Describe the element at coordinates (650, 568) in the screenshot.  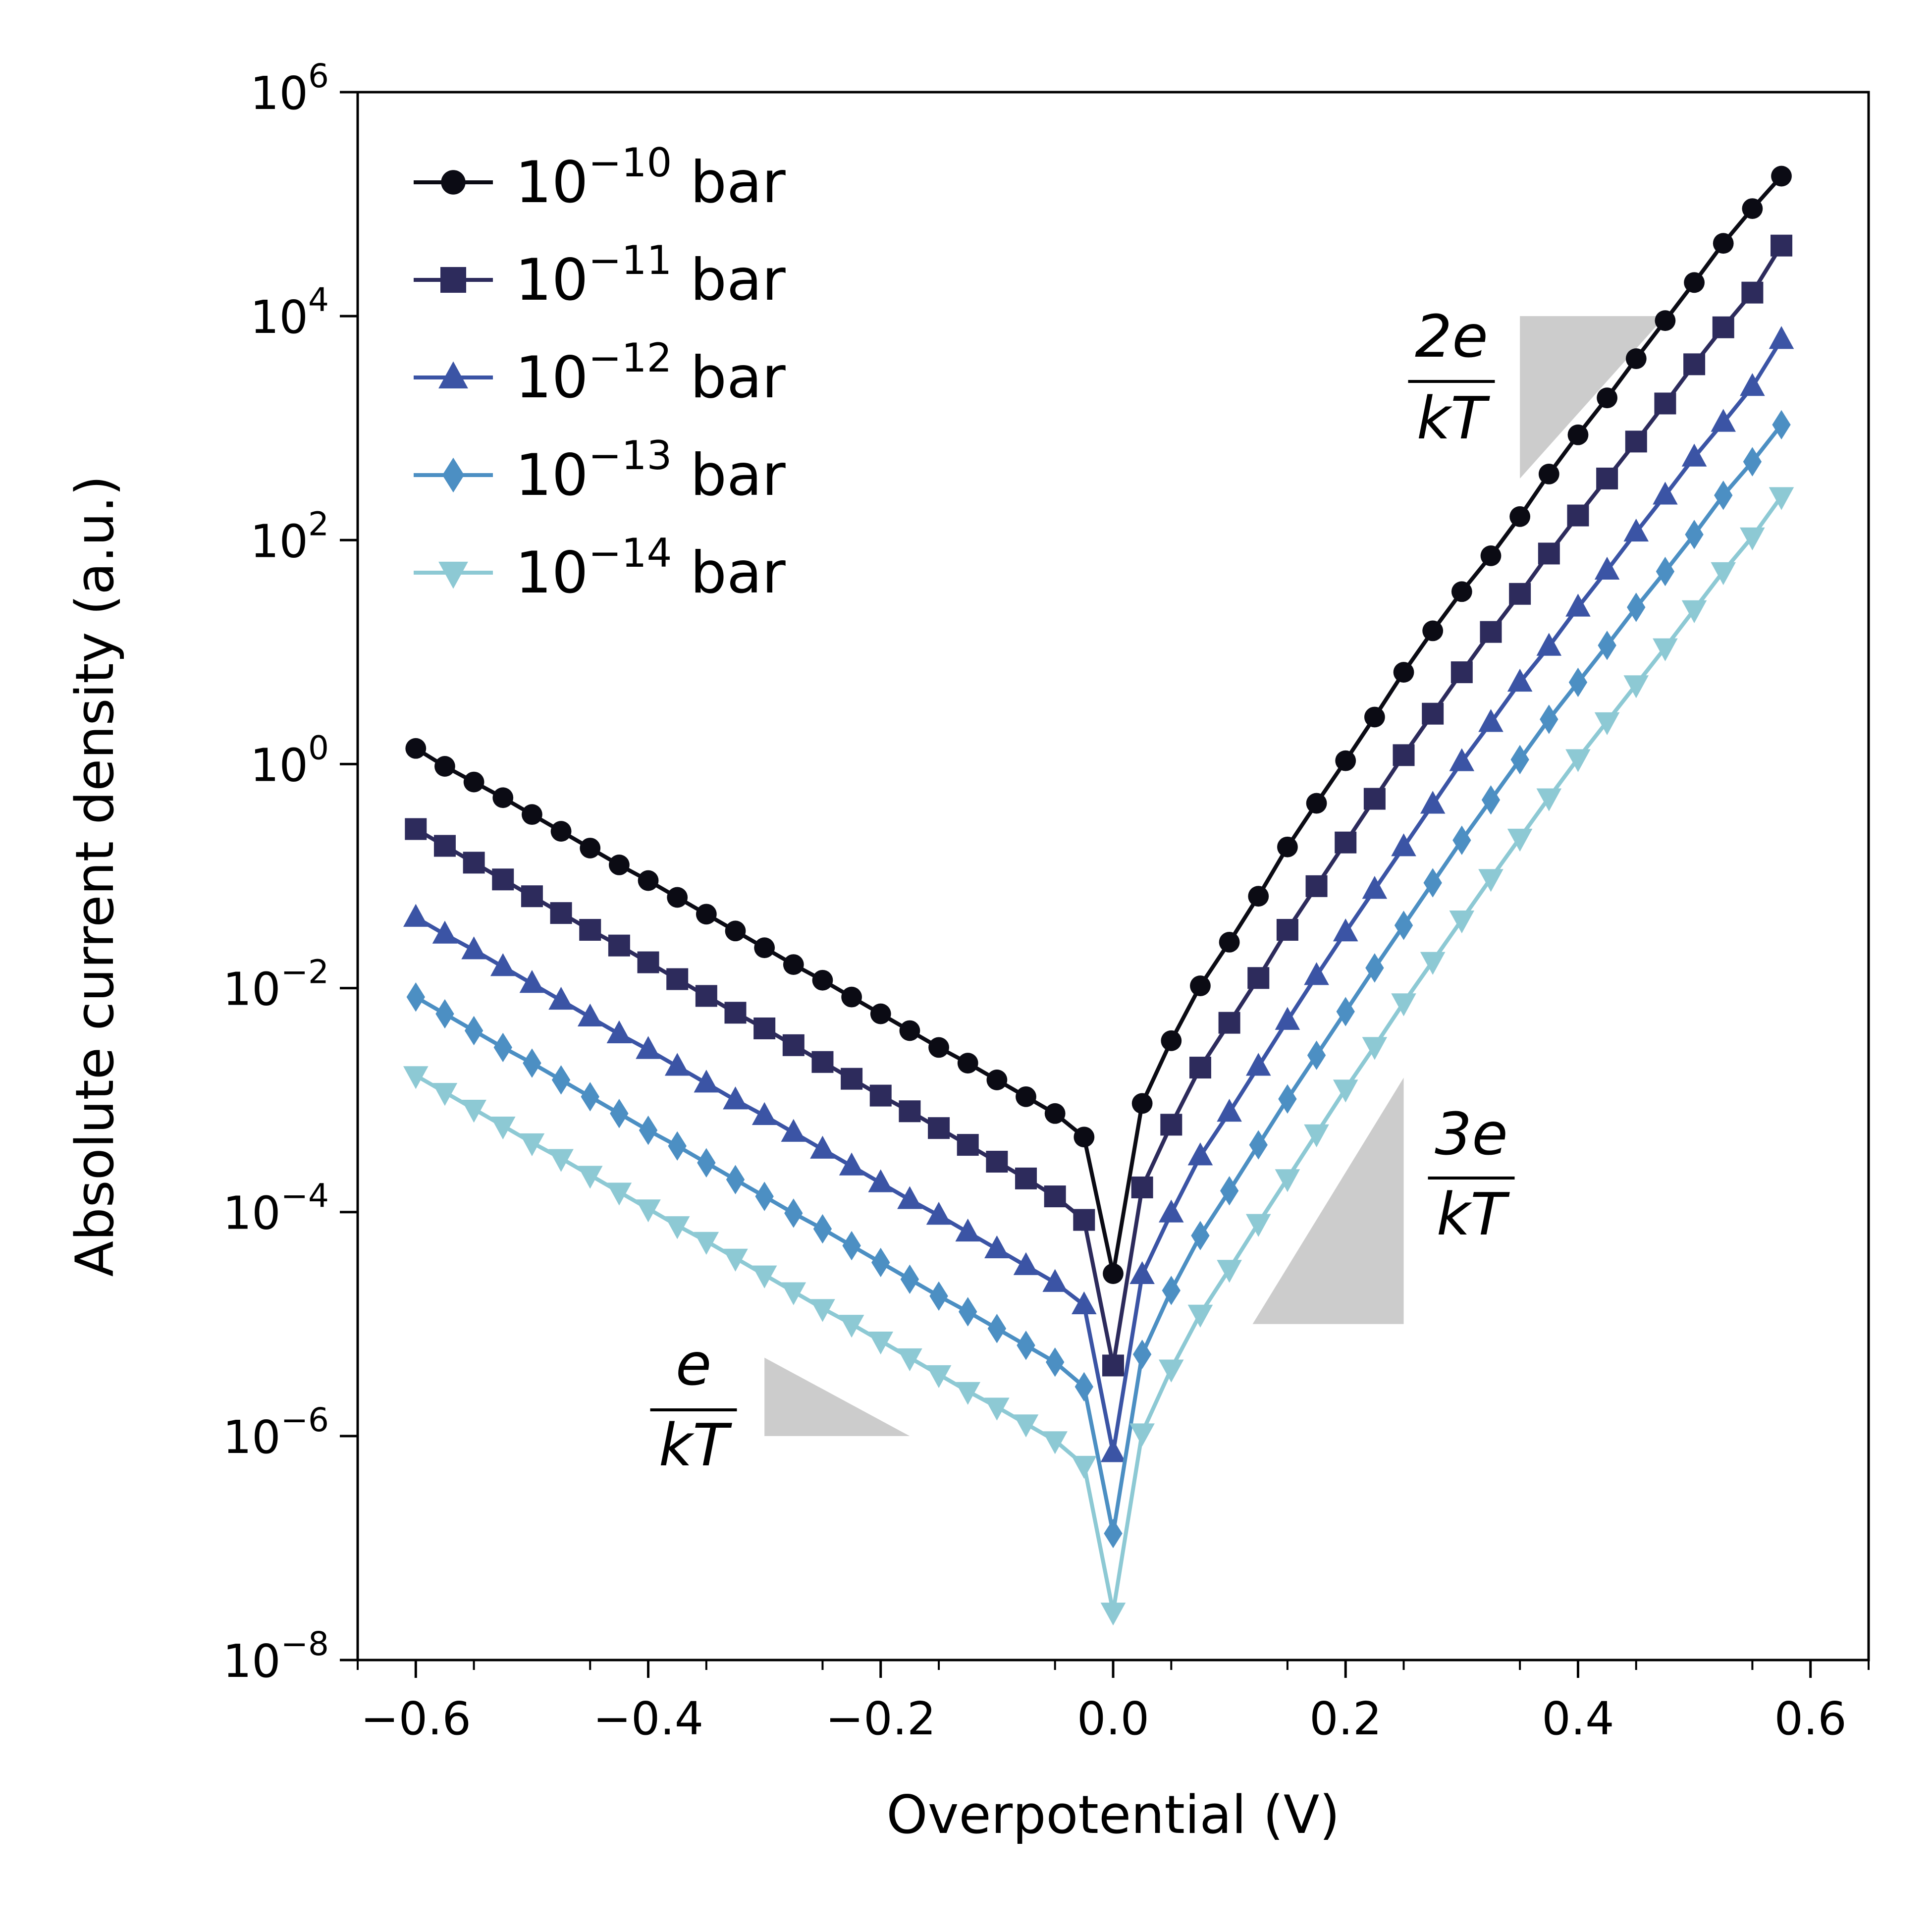
I see `legend-label: 10−14 bar` at that location.